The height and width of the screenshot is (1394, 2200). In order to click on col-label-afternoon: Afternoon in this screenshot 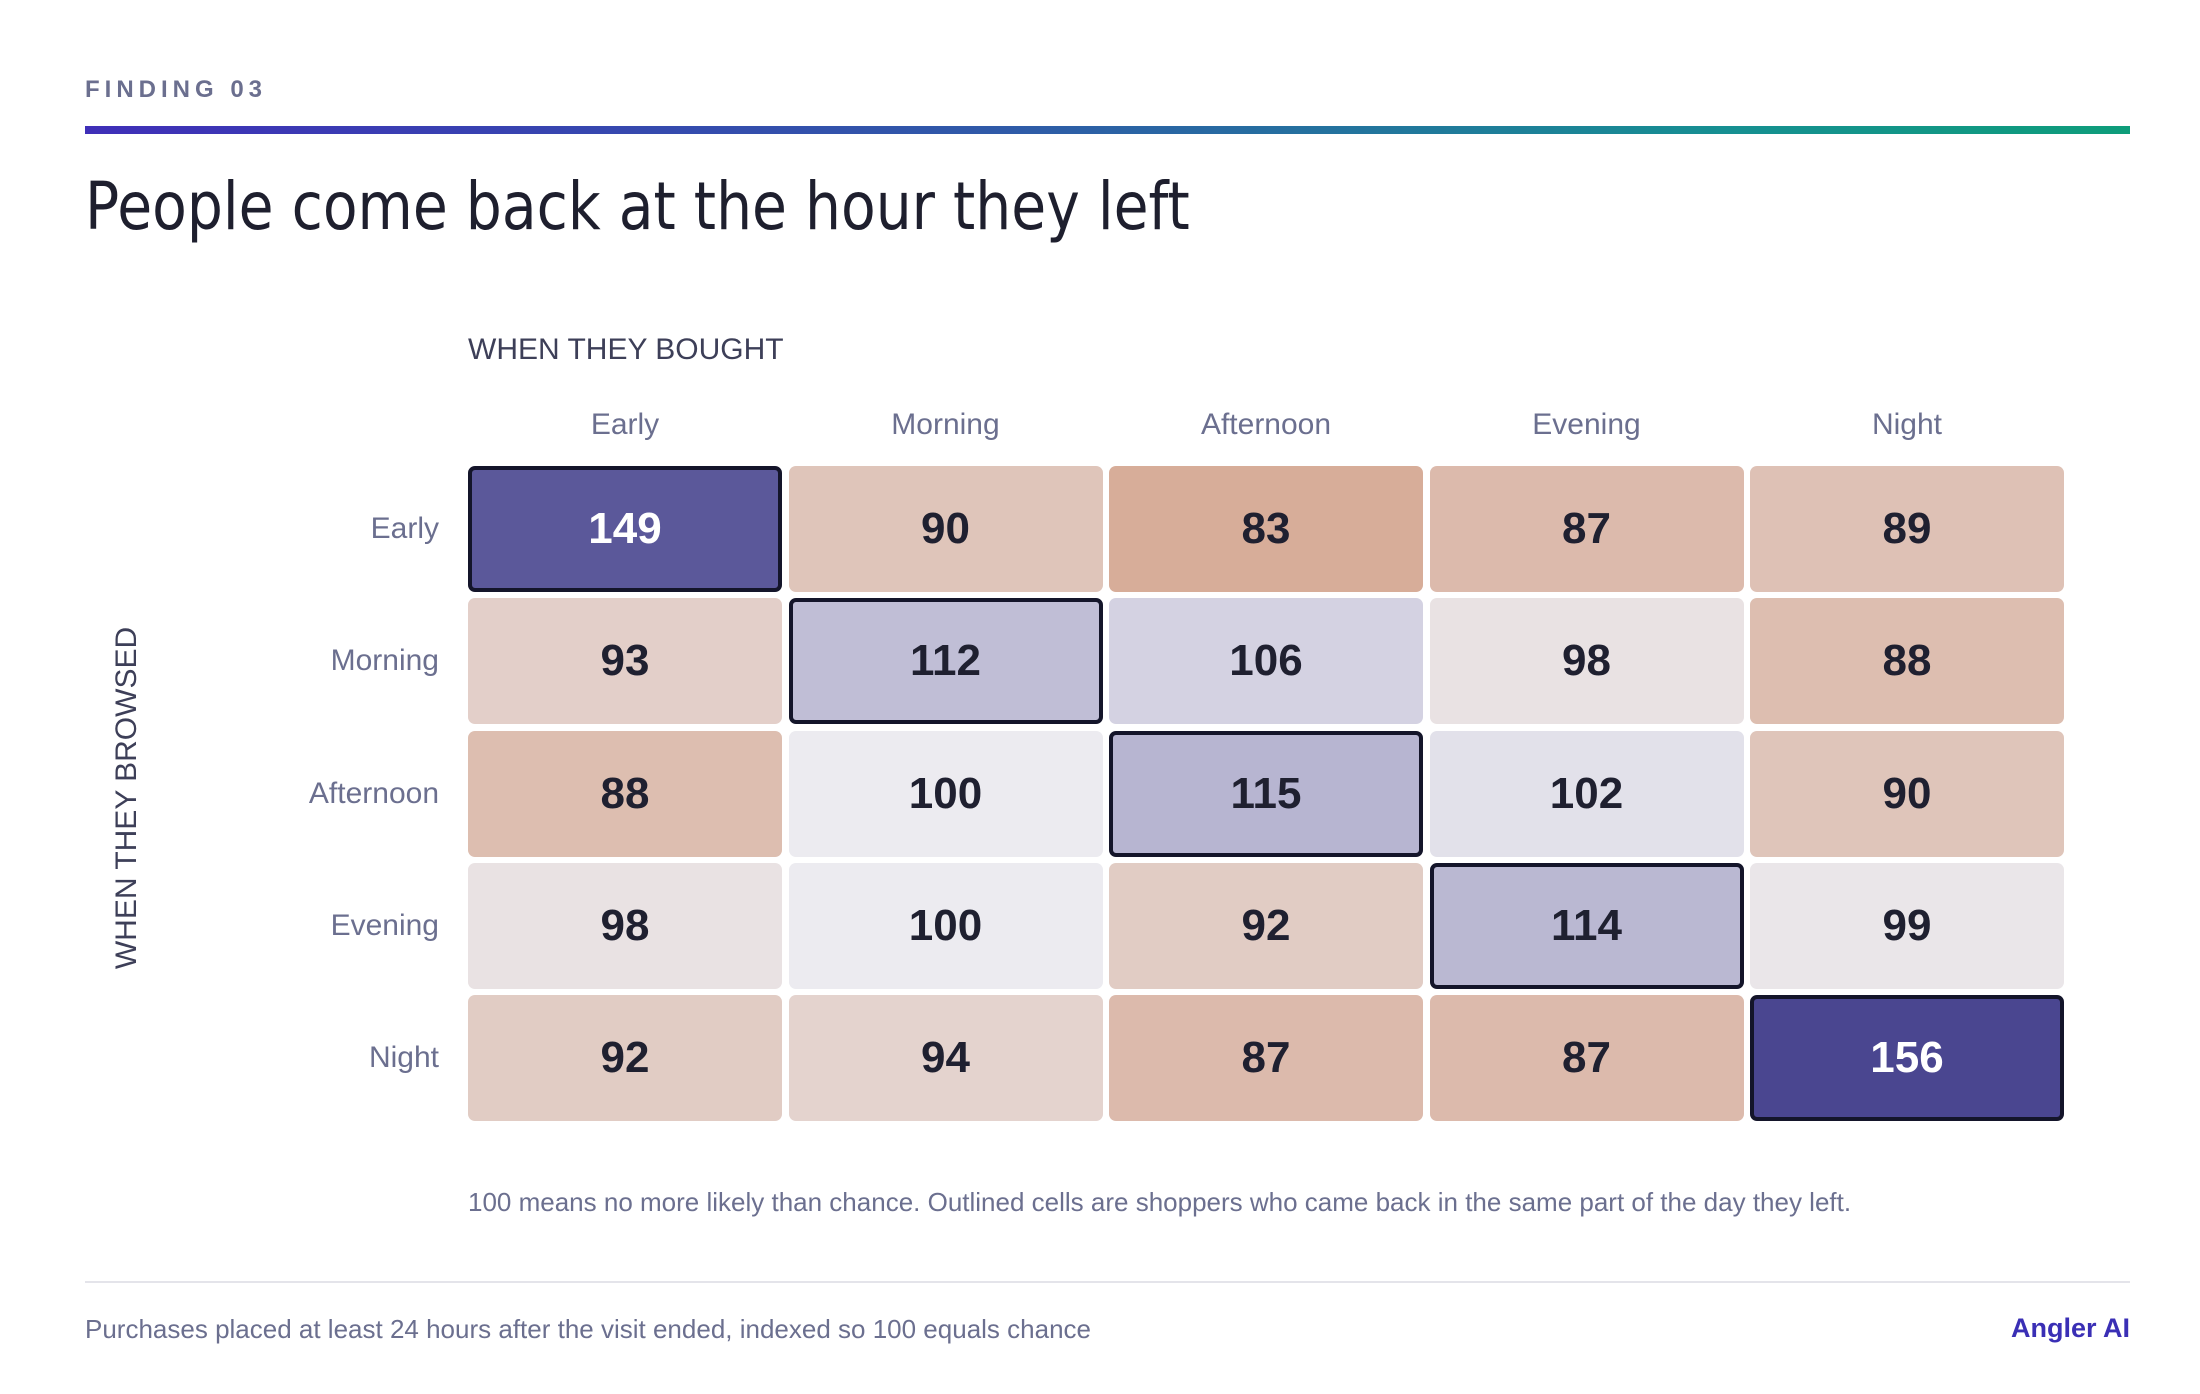, I will do `click(1266, 424)`.